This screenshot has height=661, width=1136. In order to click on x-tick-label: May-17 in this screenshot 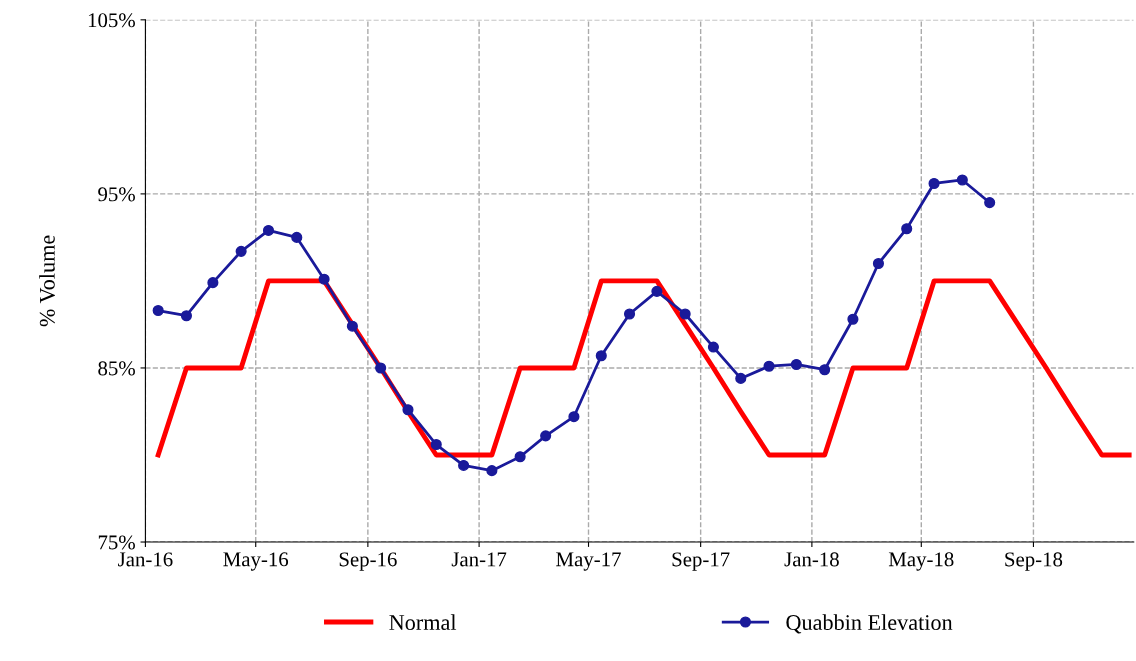, I will do `click(588, 561)`.